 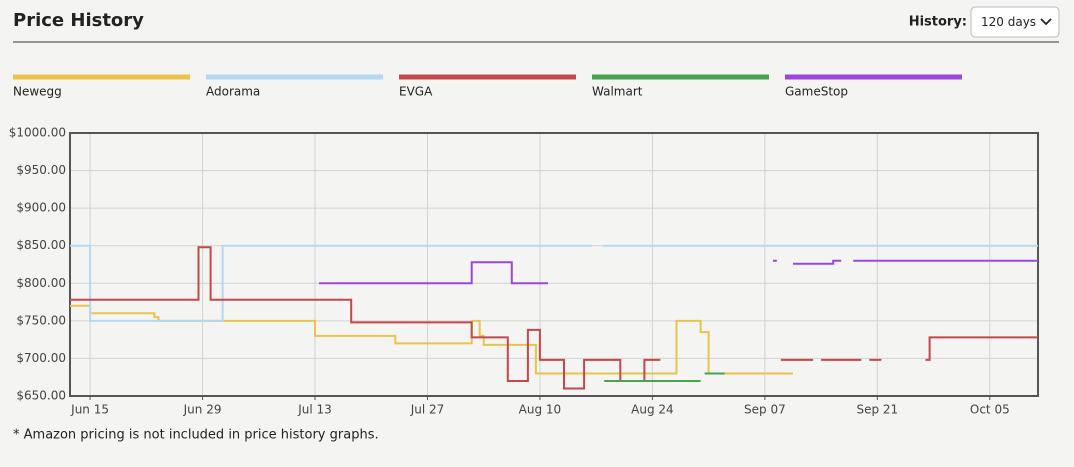 I want to click on select-value: 120 days, so click(x=1008, y=22).